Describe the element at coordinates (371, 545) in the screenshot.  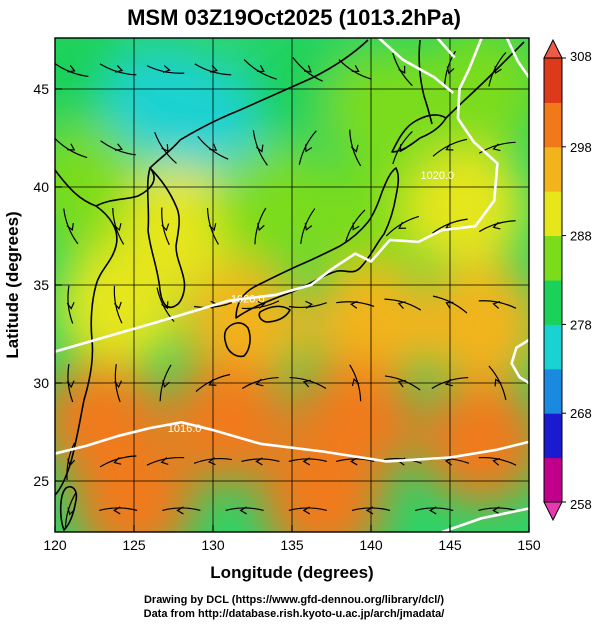
I see `x-tick-label-140: 140` at that location.